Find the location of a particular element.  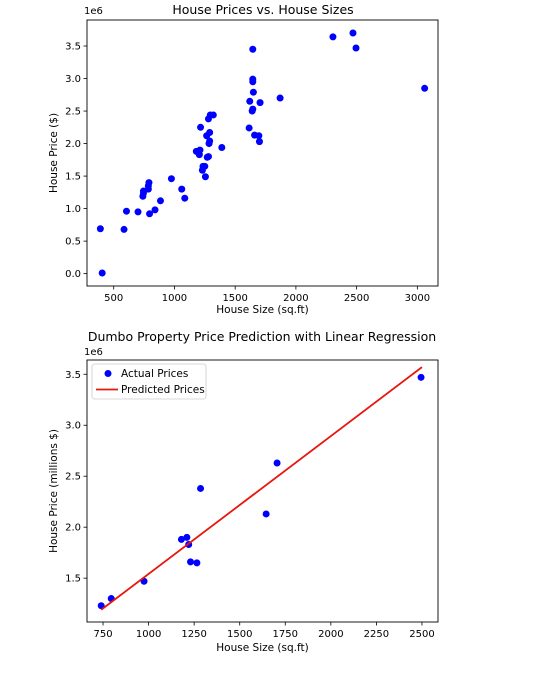

chart2-x-tick-label: 2500 is located at coordinates (421, 634).